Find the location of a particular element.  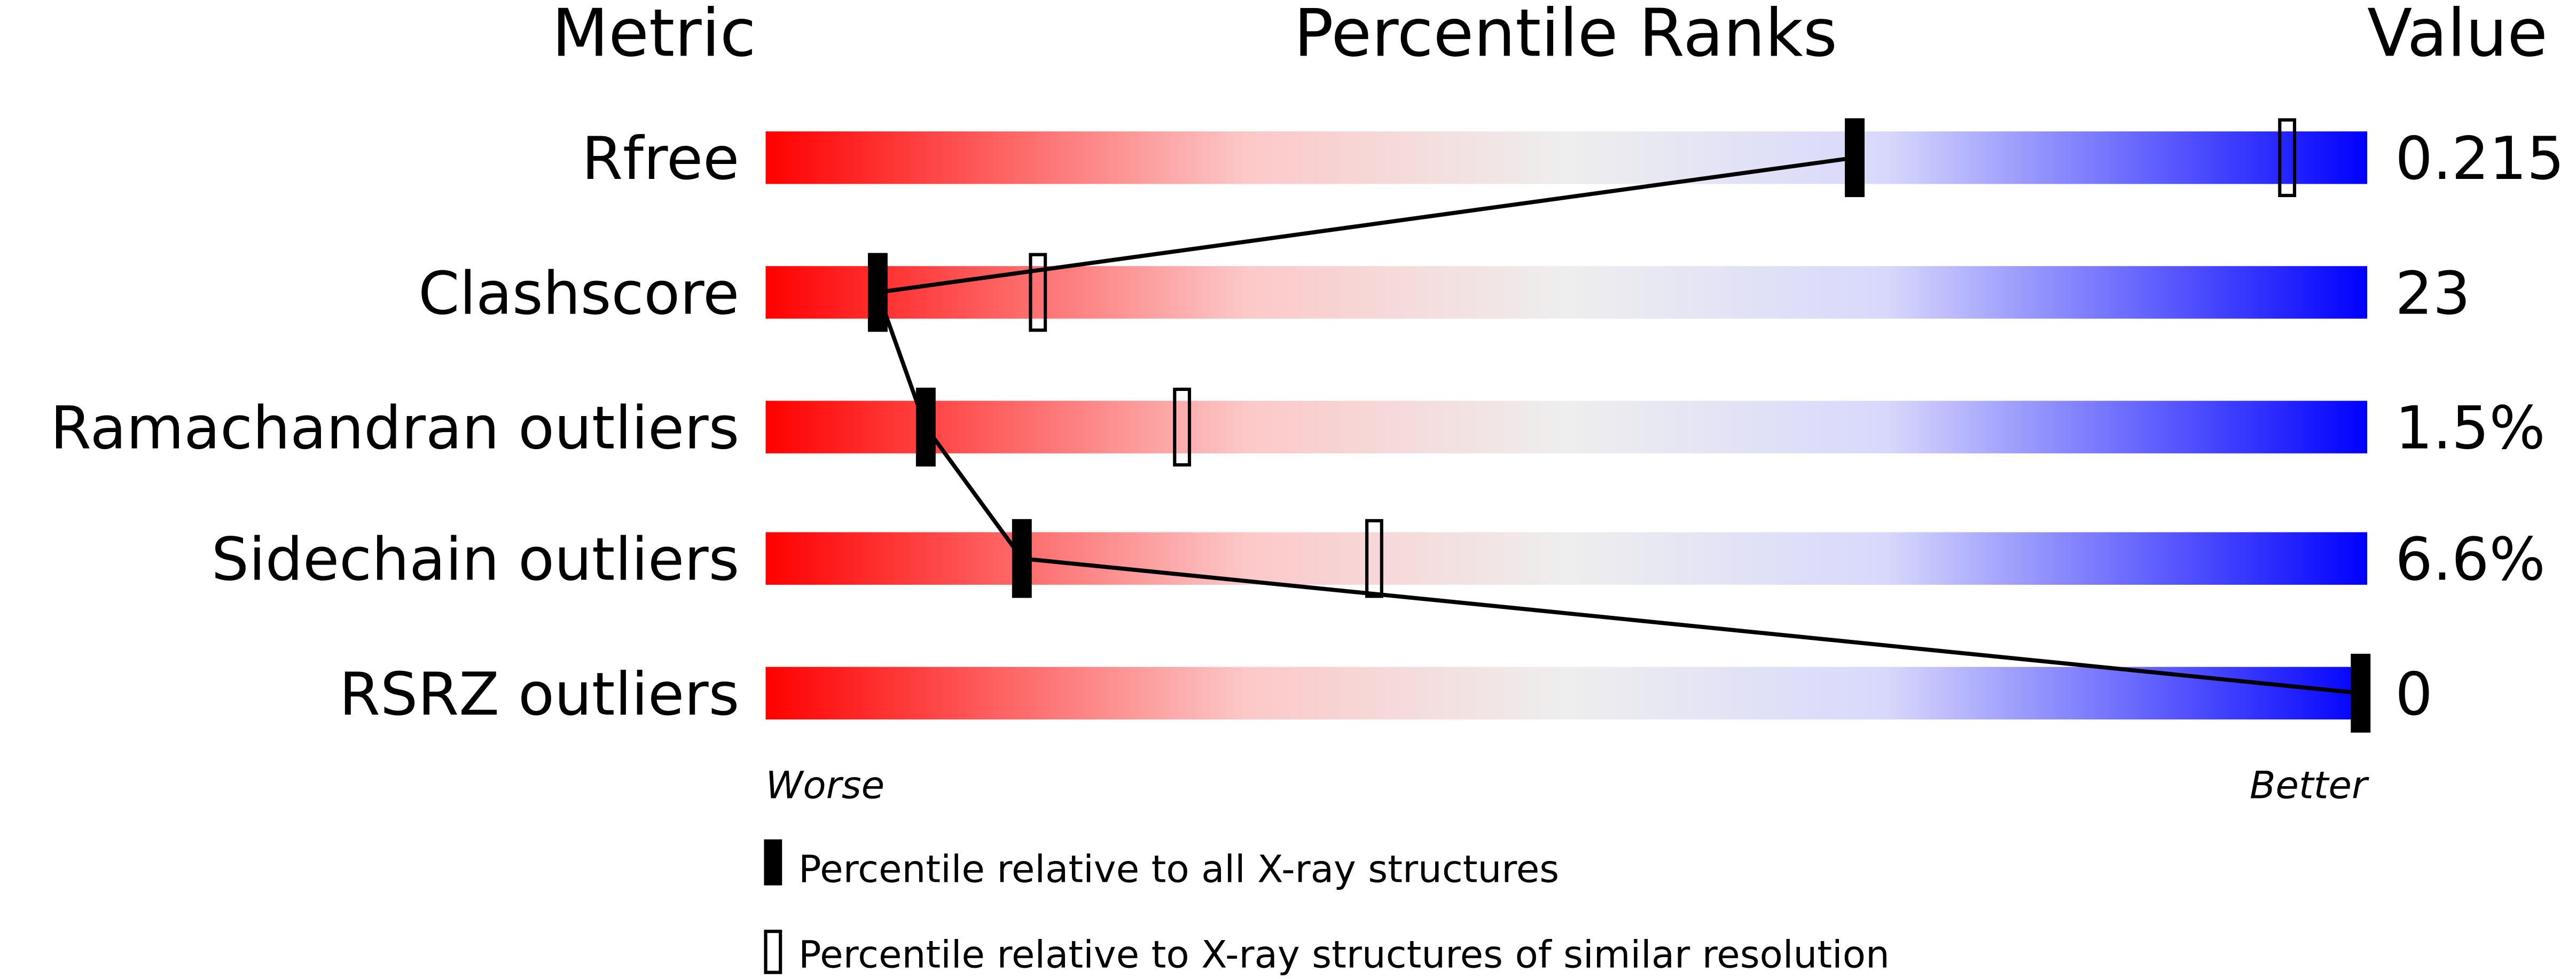

axis-worse-label: Worse is located at coordinates (824, 785).